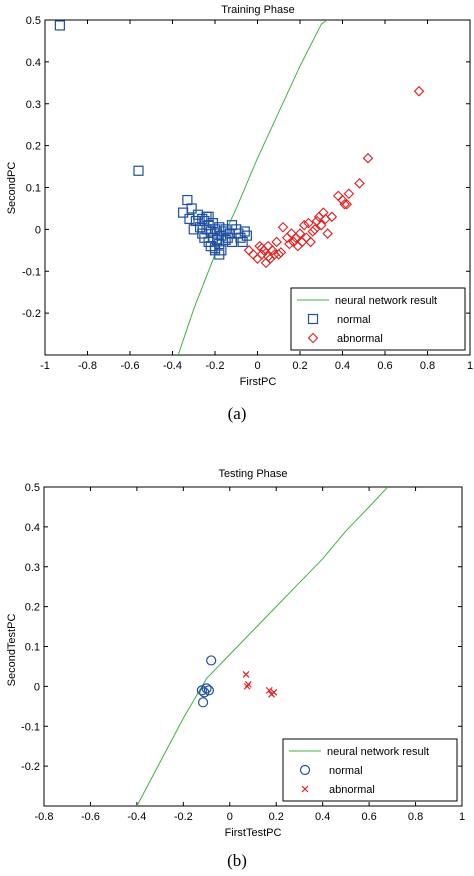  I want to click on y-axis-label: SecondTestPC, so click(12, 650).